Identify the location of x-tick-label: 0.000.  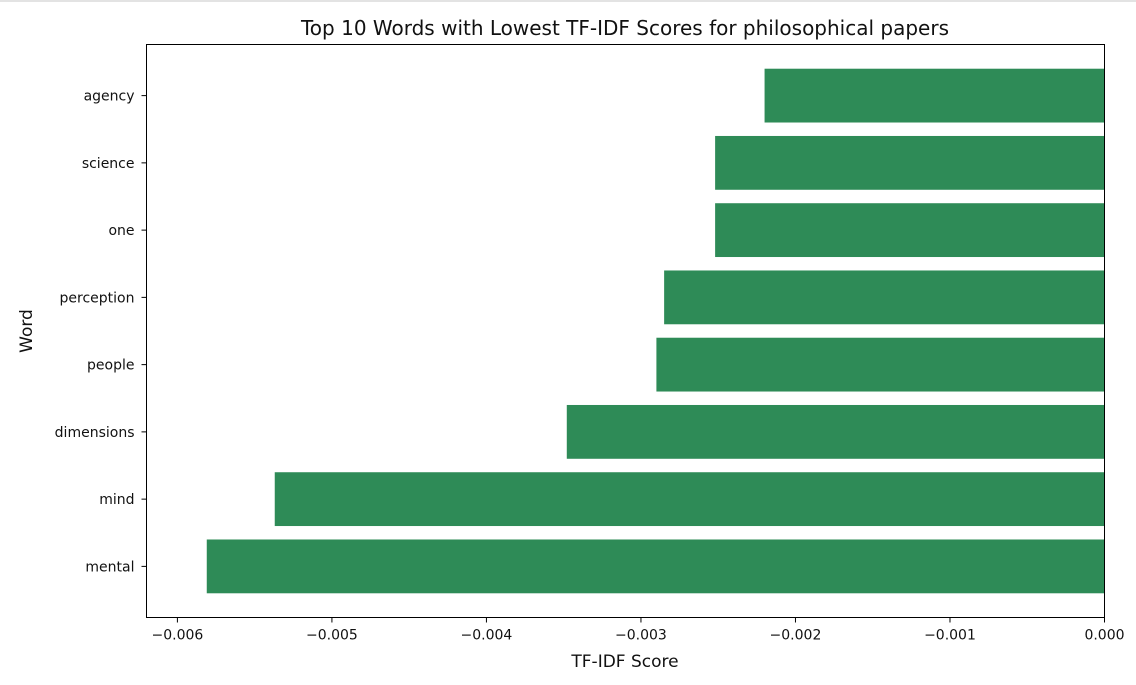
(1104, 636).